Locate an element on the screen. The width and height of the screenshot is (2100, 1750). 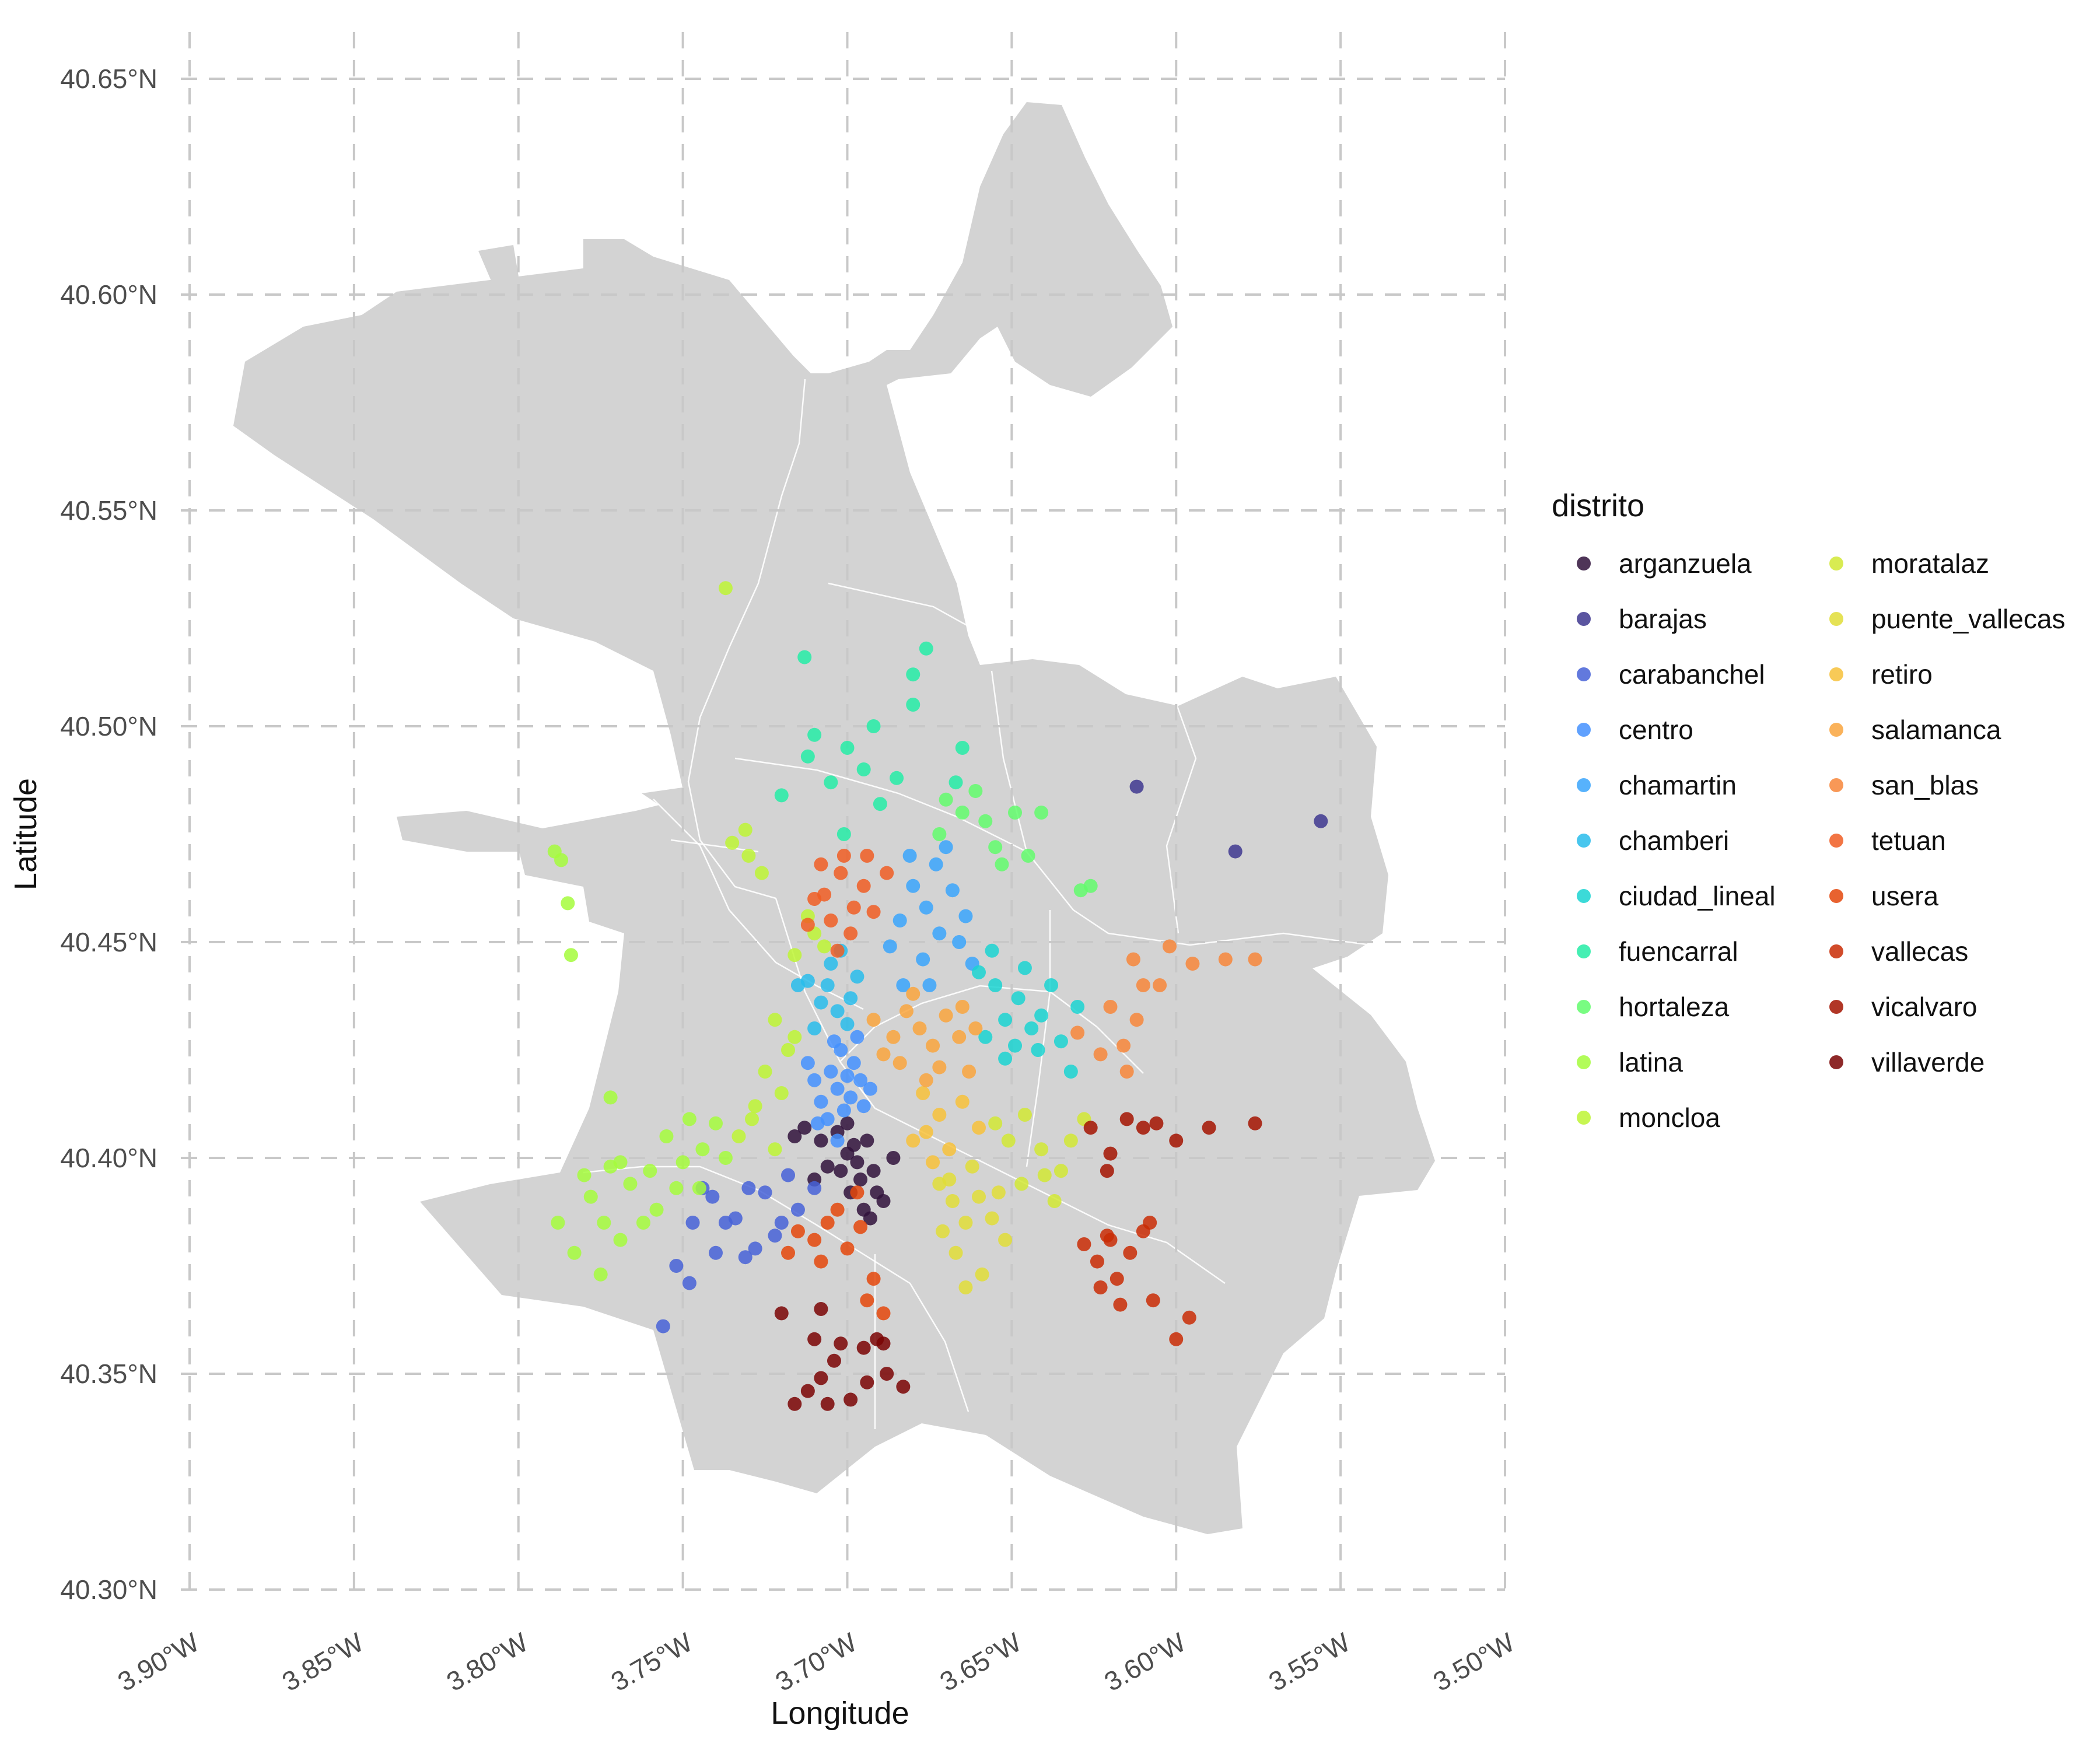
legend-key-retiro is located at coordinates (1836, 674).